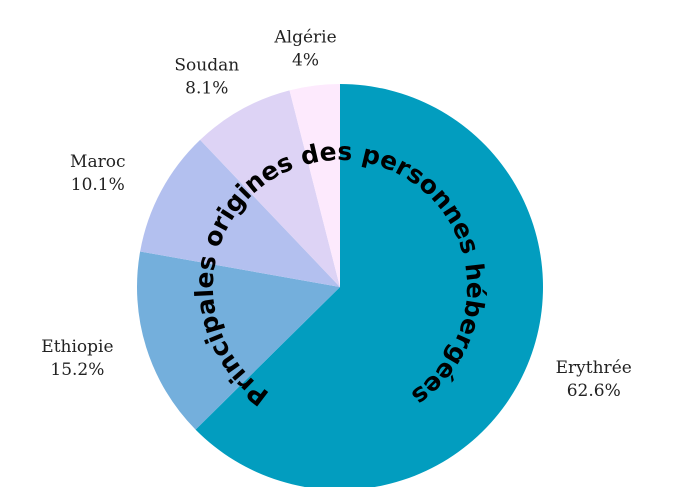  What do you see at coordinates (305, 60) in the screenshot?
I see `slice-value: 4%` at bounding box center [305, 60].